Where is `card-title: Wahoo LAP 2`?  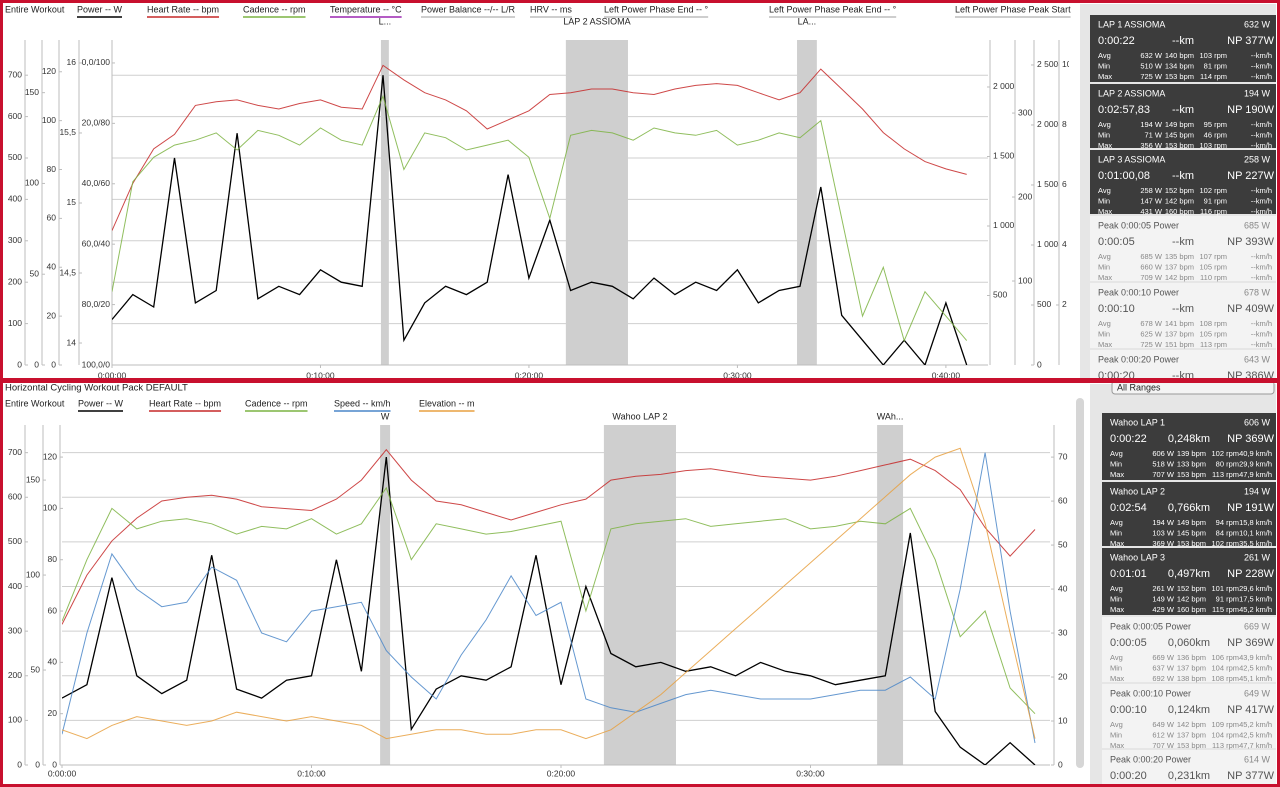
card-title: Wahoo LAP 2 is located at coordinates (1137, 491).